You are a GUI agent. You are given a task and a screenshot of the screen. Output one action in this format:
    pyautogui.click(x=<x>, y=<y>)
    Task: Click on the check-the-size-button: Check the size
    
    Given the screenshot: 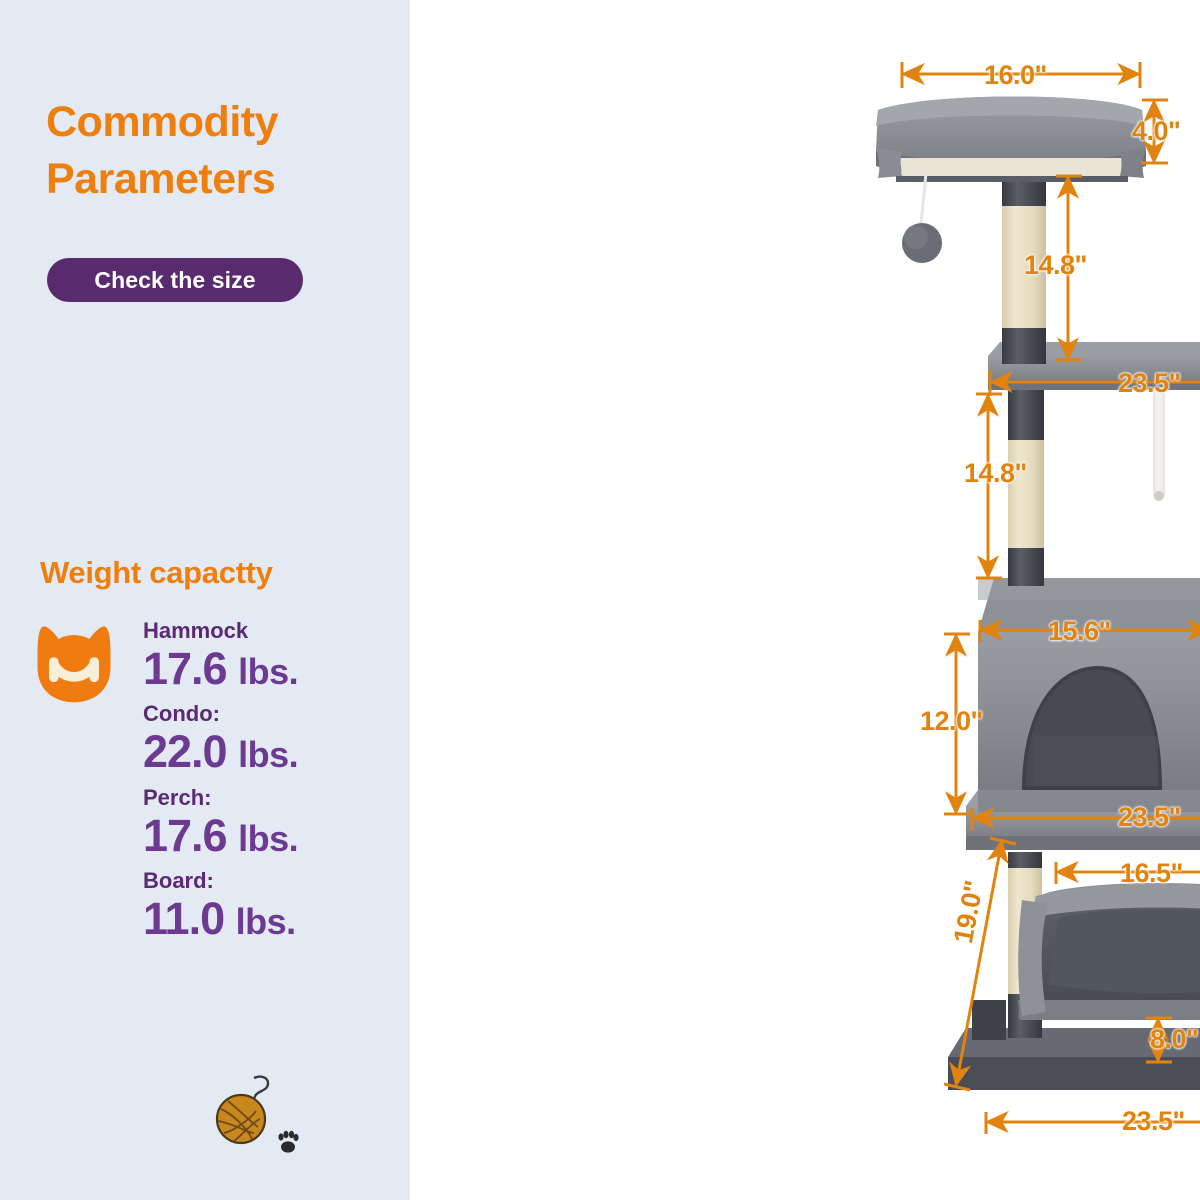 What is the action you would take?
    pyautogui.click(x=175, y=280)
    